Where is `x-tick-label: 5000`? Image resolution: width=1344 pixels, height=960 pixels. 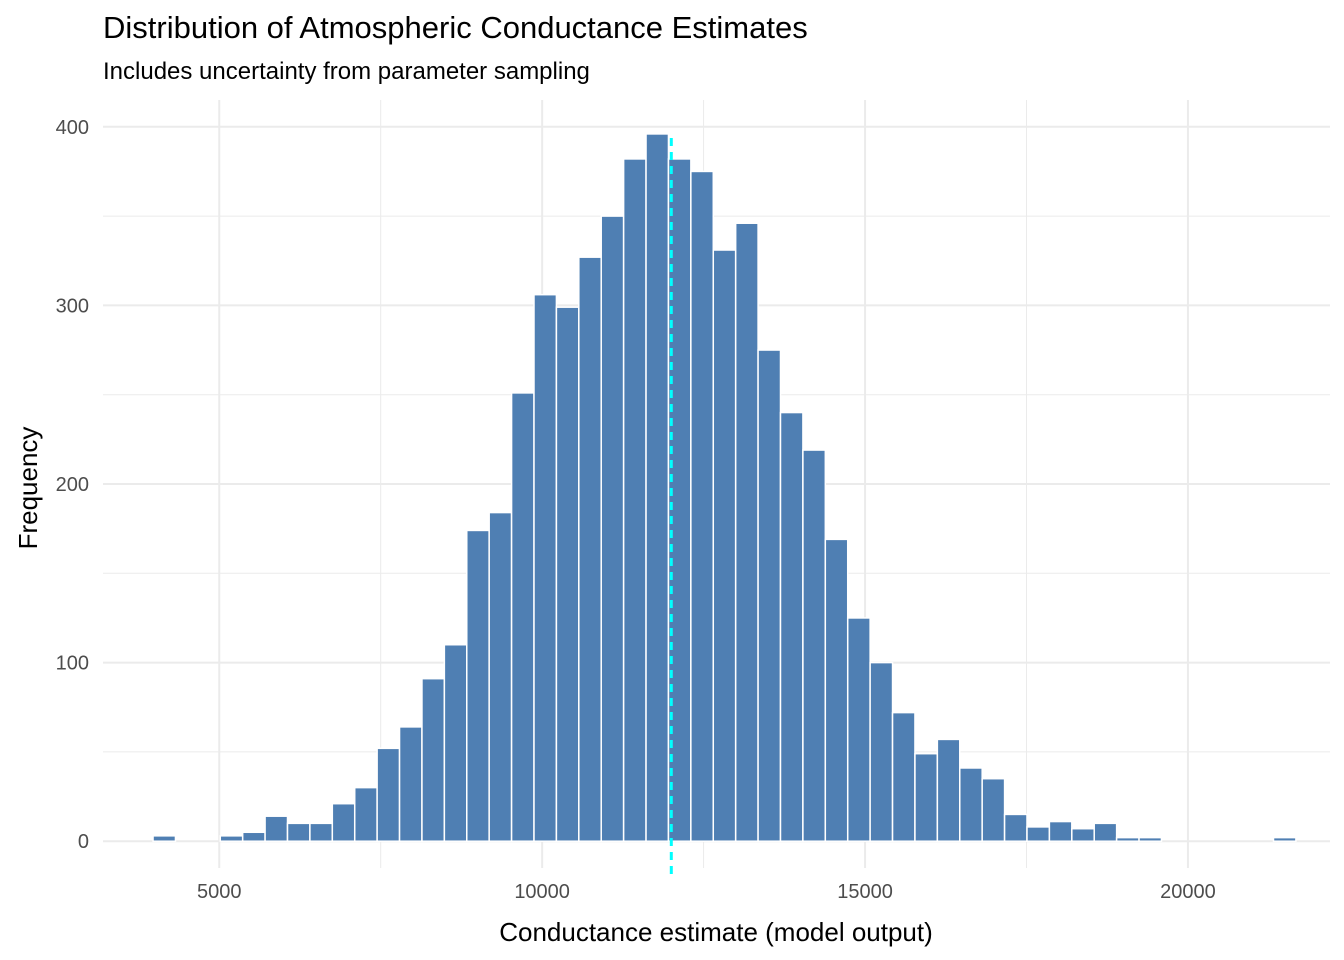 x-tick-label: 5000 is located at coordinates (219, 892).